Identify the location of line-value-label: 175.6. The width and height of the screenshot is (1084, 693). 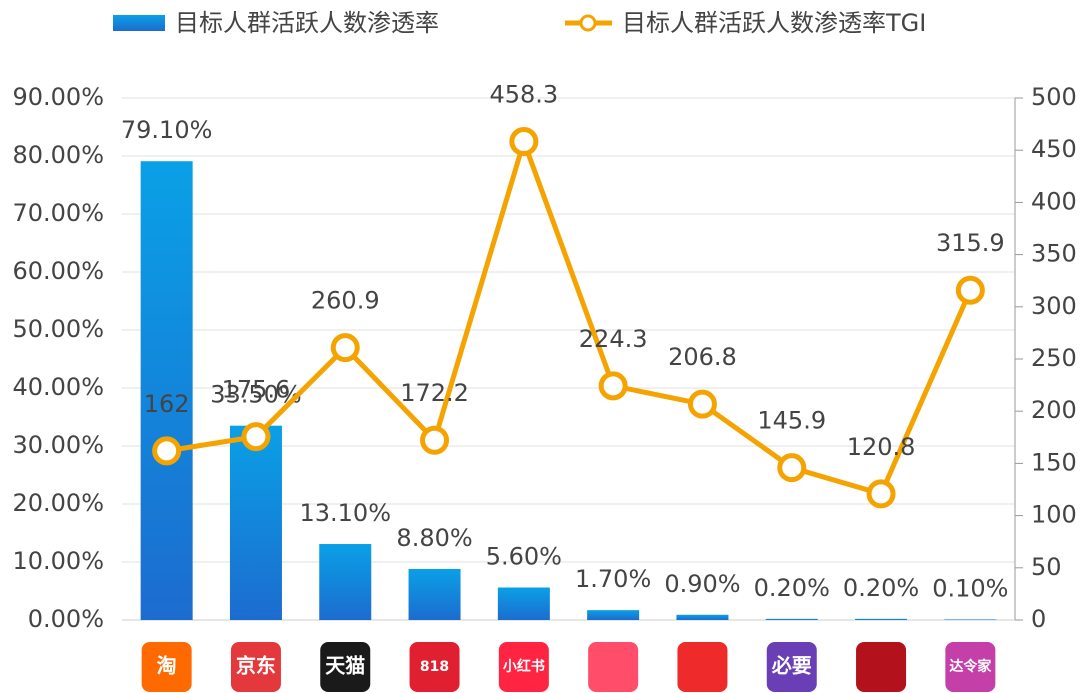
(256, 390).